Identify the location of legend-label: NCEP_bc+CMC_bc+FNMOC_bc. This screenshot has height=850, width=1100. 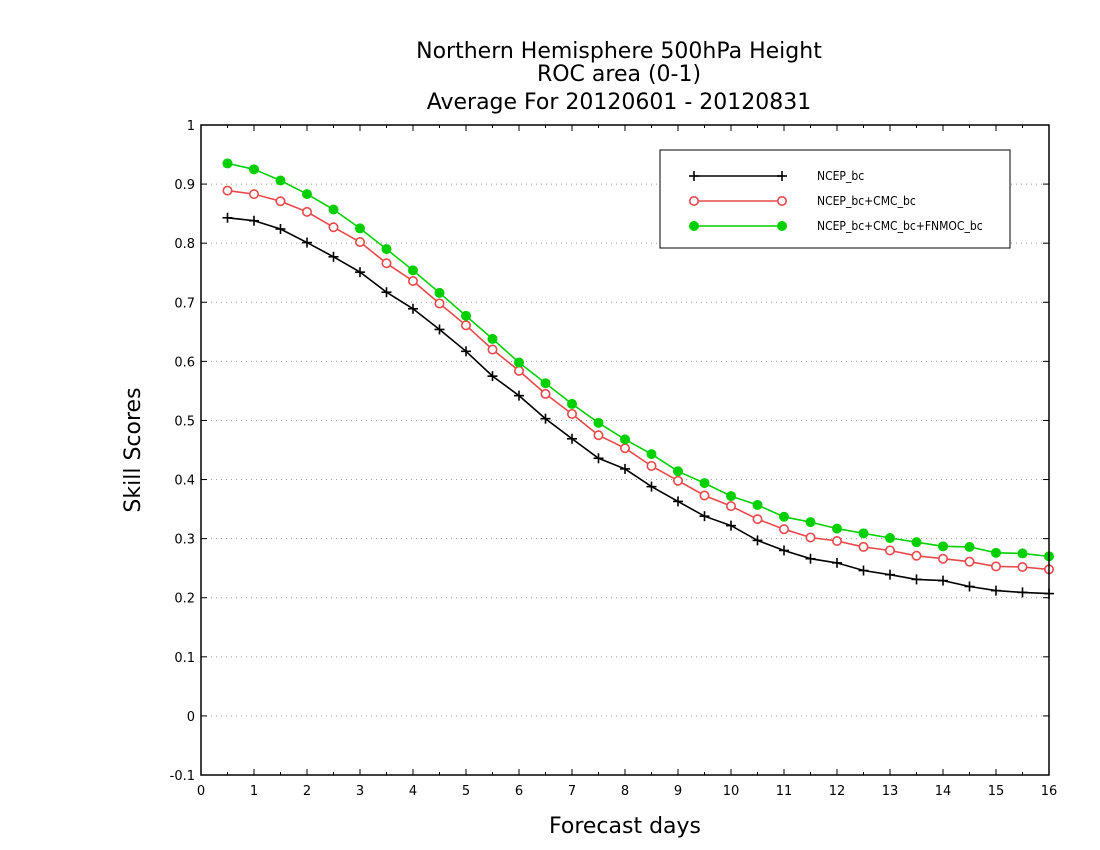
(900, 226).